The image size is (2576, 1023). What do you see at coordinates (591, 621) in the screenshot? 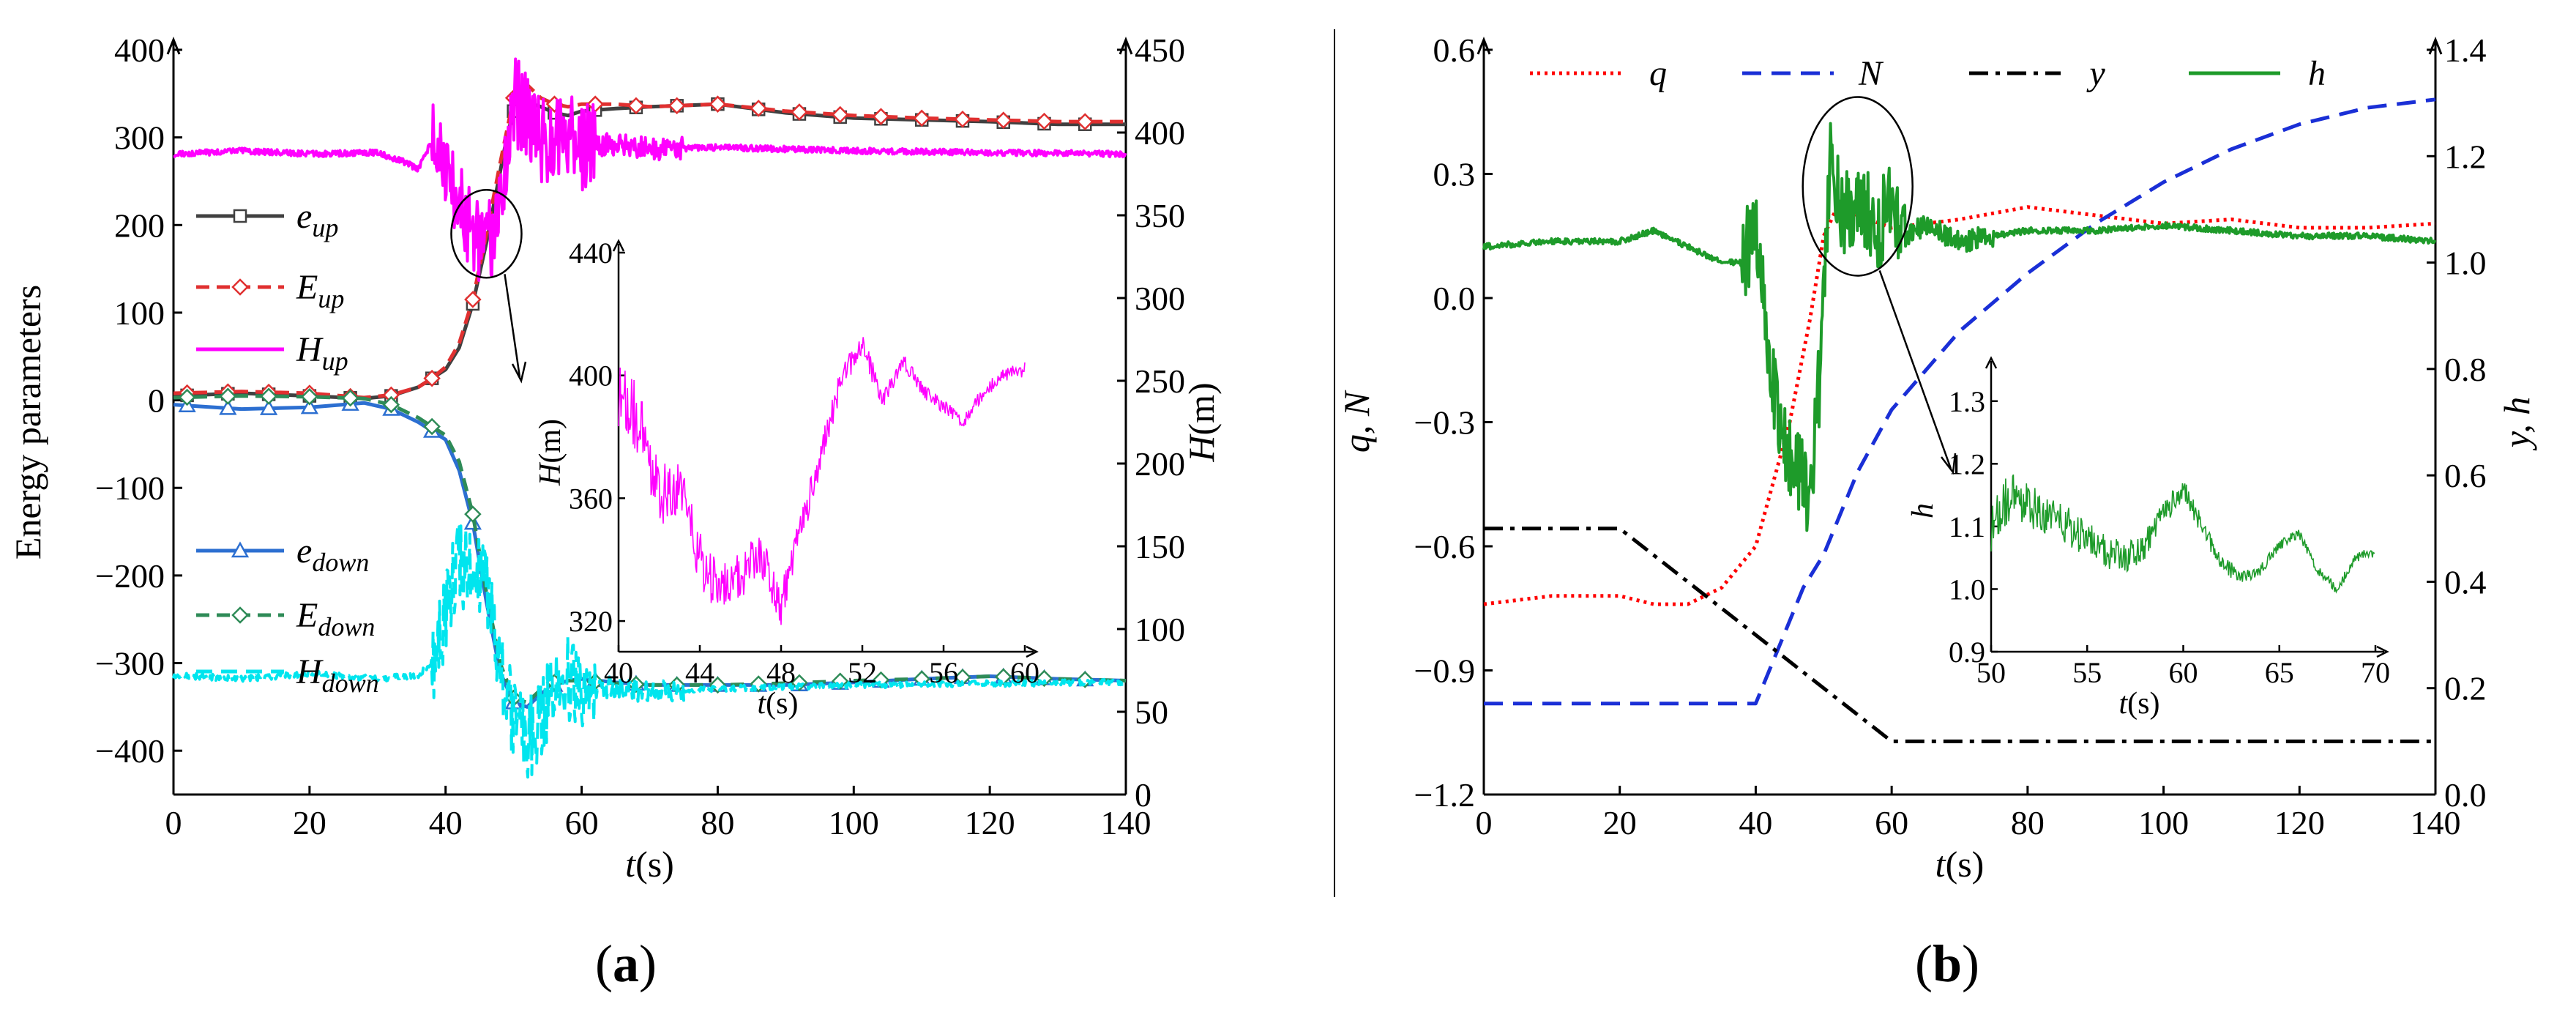
I see `inset-y-tick-label: 320` at bounding box center [591, 621].